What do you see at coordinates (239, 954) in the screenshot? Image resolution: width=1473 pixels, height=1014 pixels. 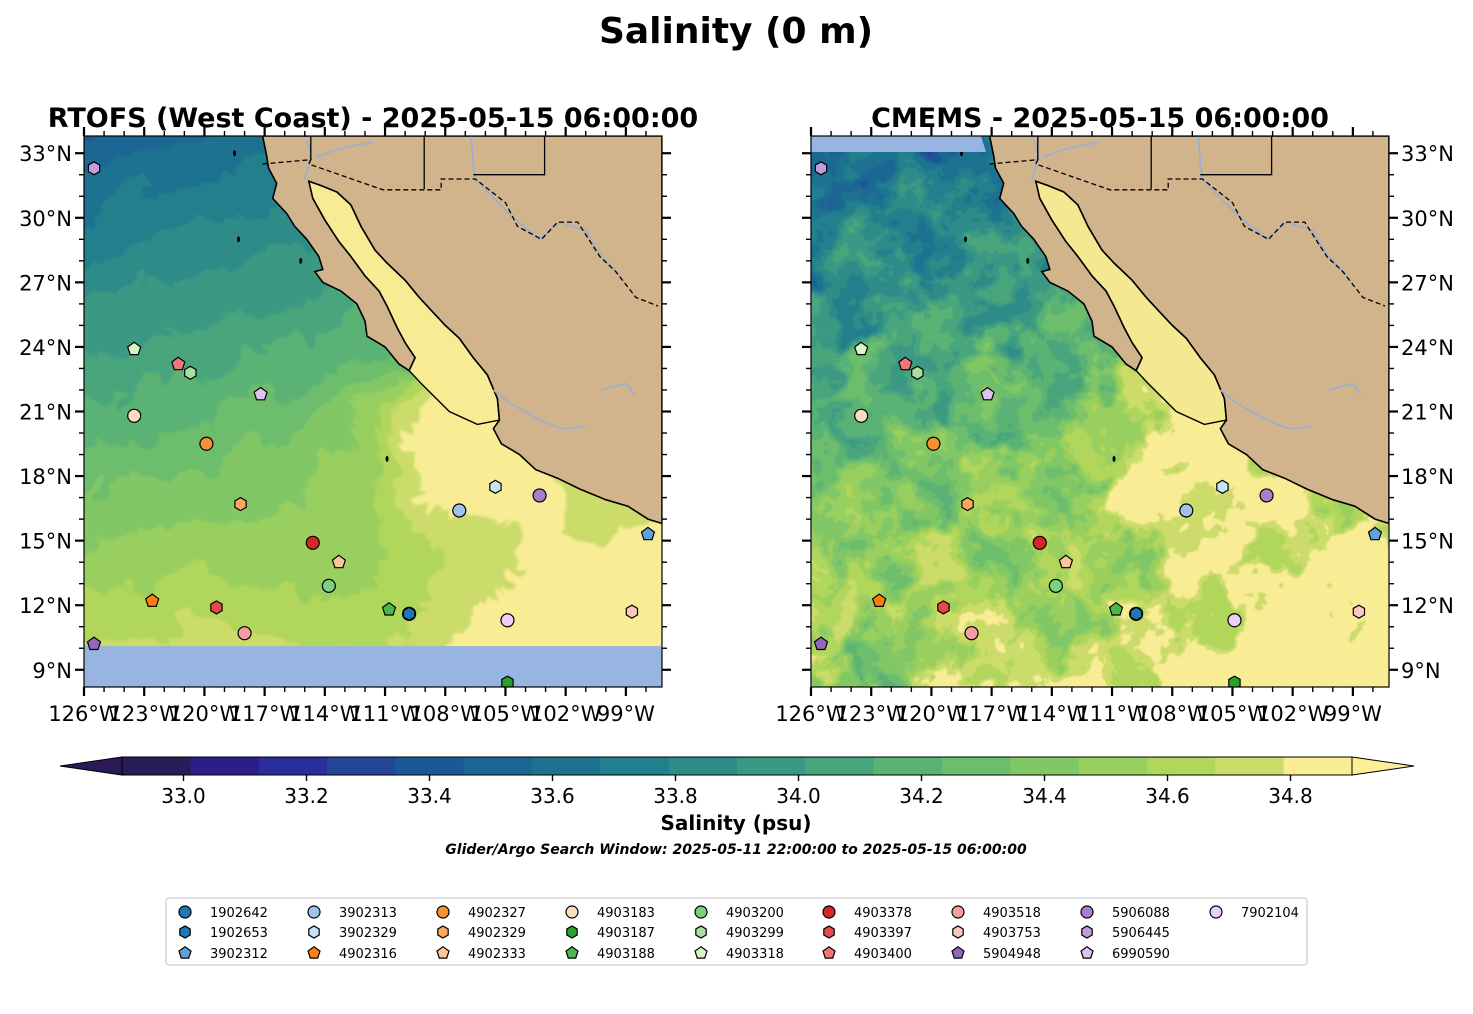 I see `legend-label: 3902312` at bounding box center [239, 954].